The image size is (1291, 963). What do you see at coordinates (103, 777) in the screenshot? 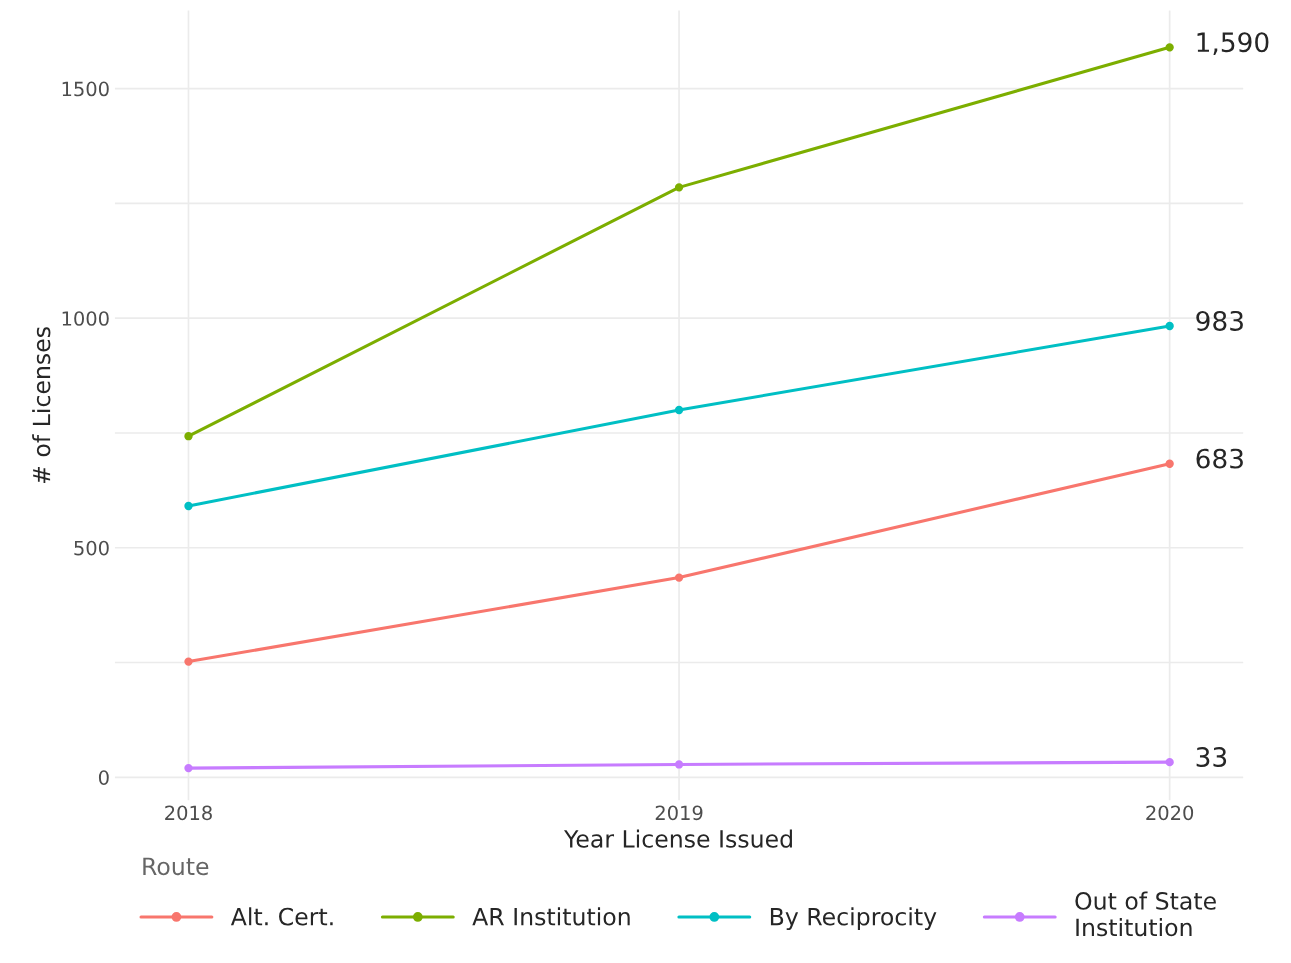
I see `y-tick-label: 0` at bounding box center [103, 777].